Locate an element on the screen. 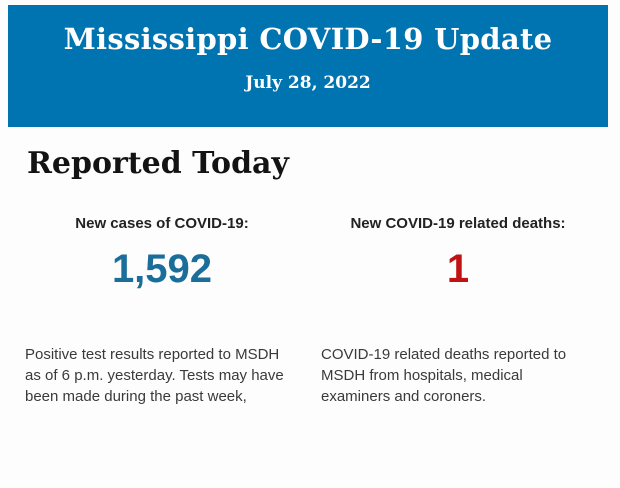 The image size is (620, 488). new-deaths-label: New COVID-19 related deaths: is located at coordinates (458, 223).